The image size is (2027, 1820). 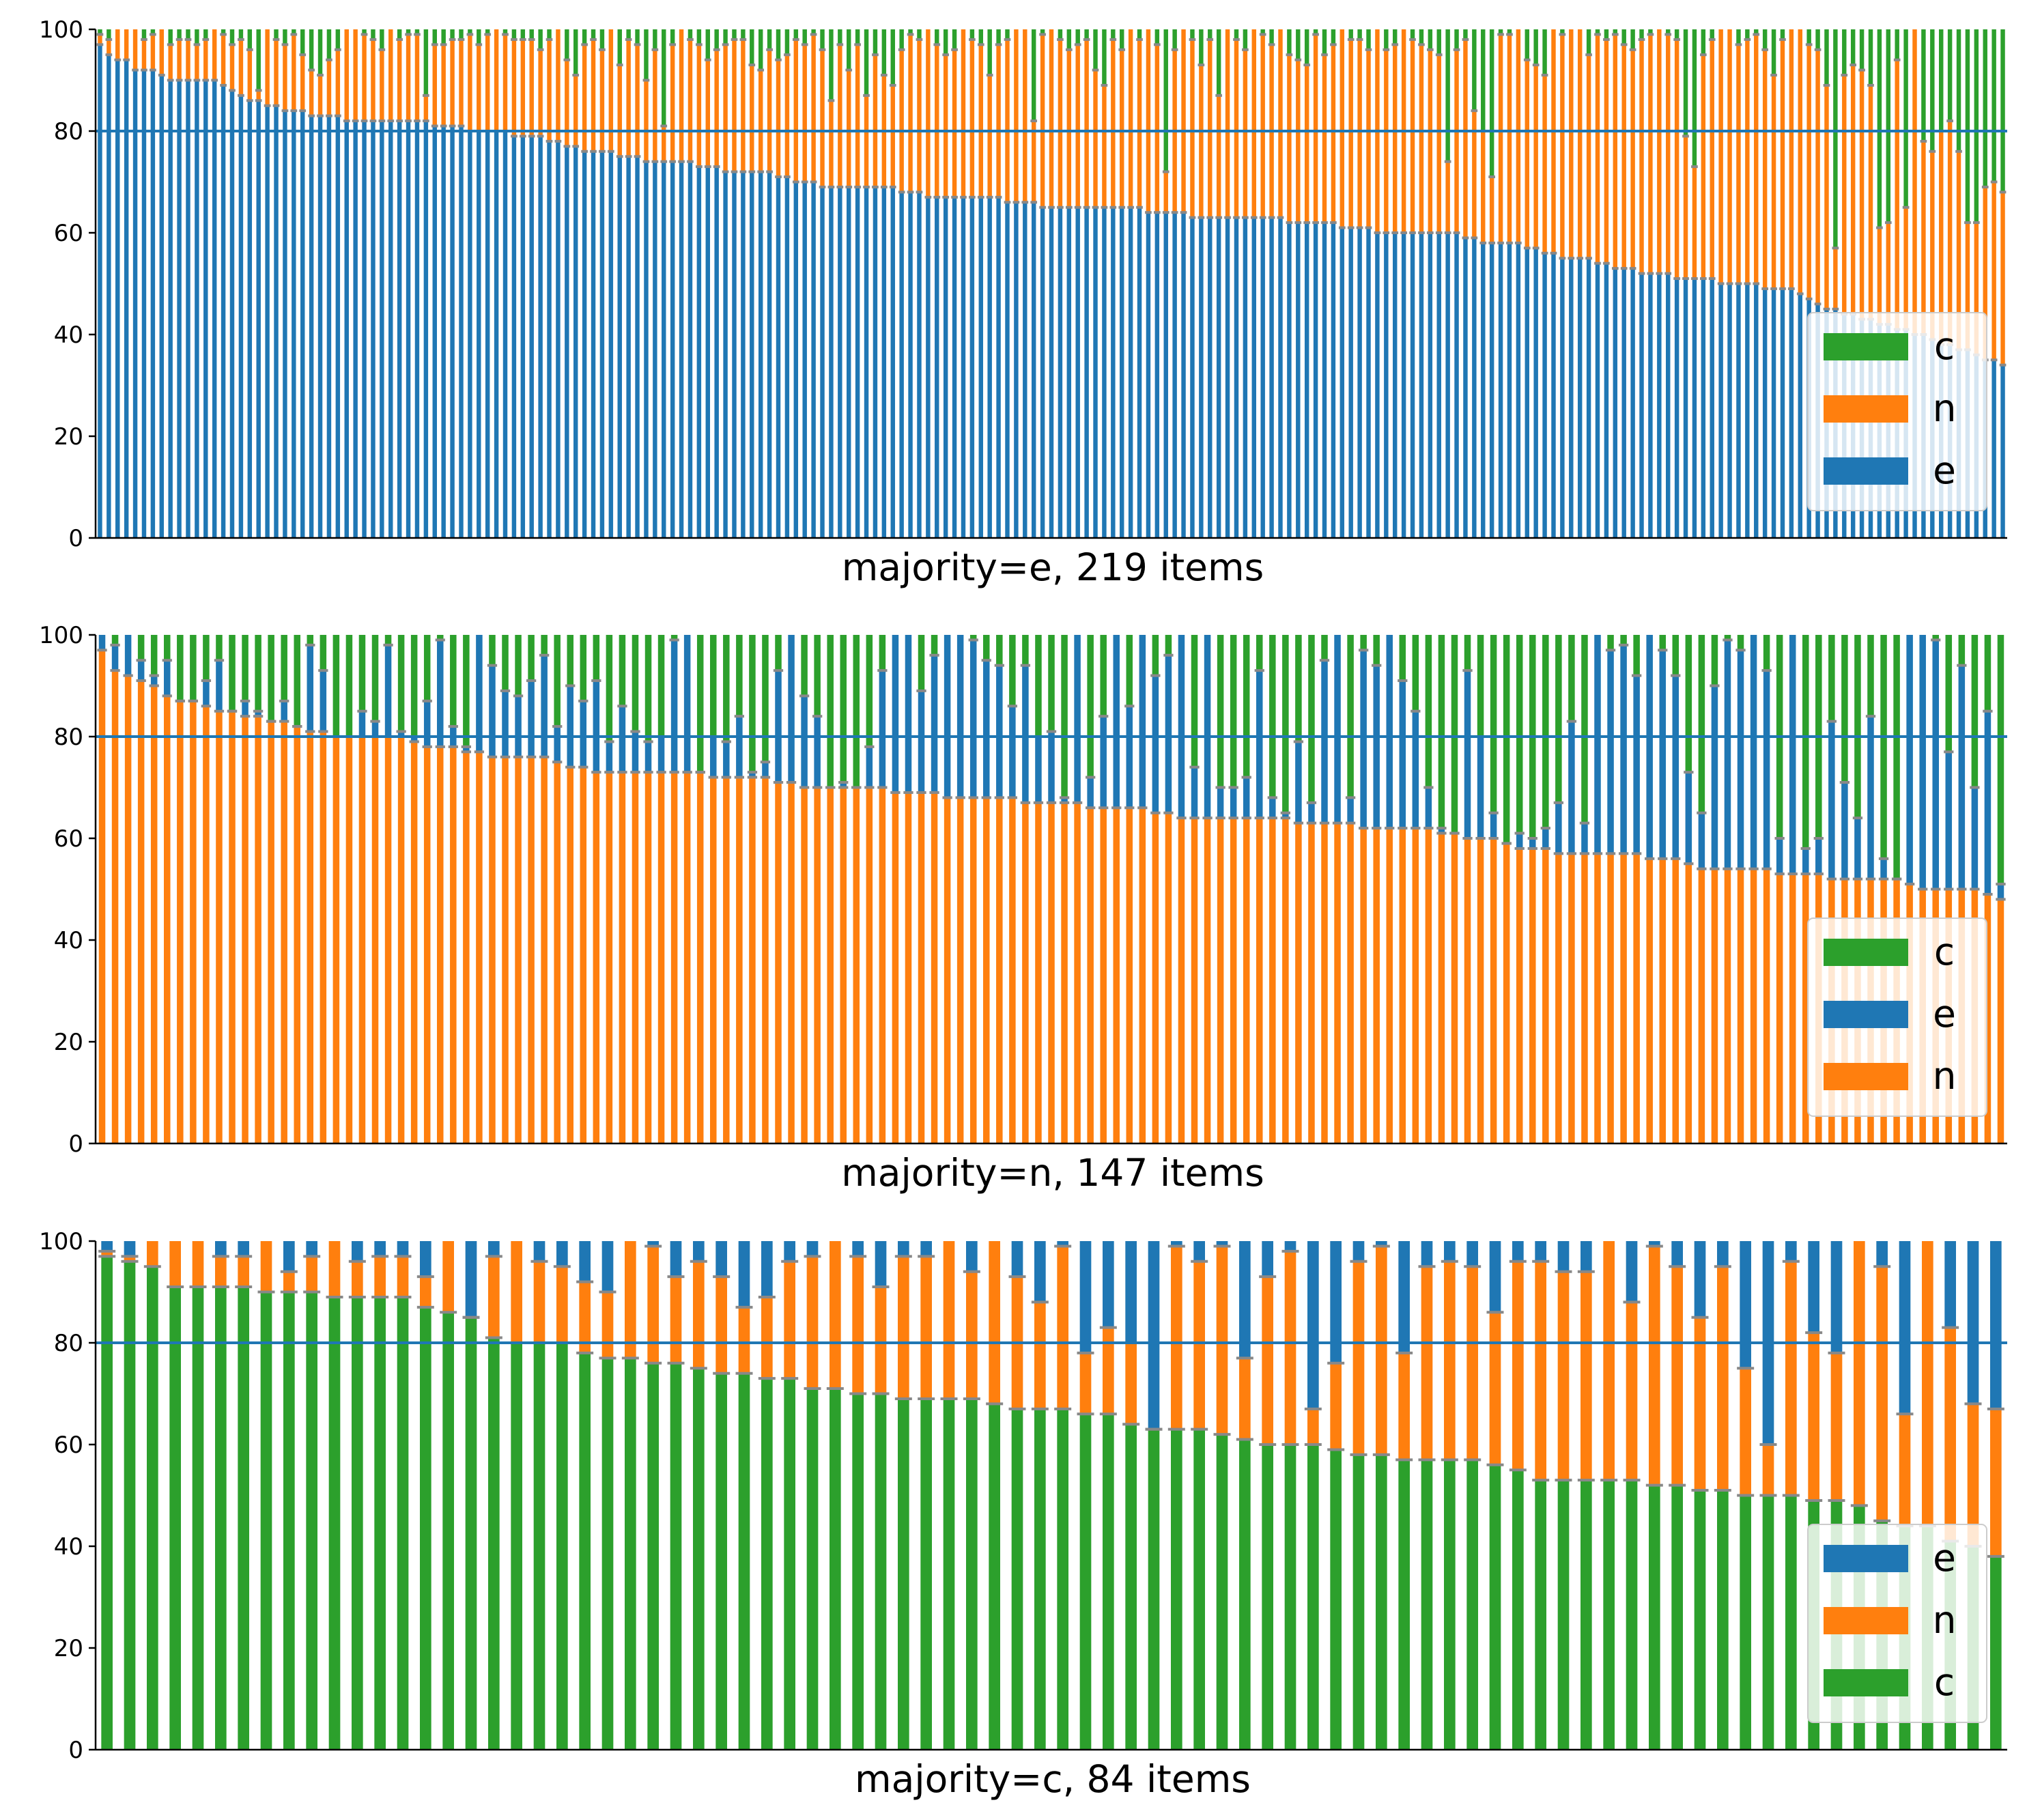 What do you see at coordinates (1866, 1558) in the screenshot?
I see `legend-swatch-e` at bounding box center [1866, 1558].